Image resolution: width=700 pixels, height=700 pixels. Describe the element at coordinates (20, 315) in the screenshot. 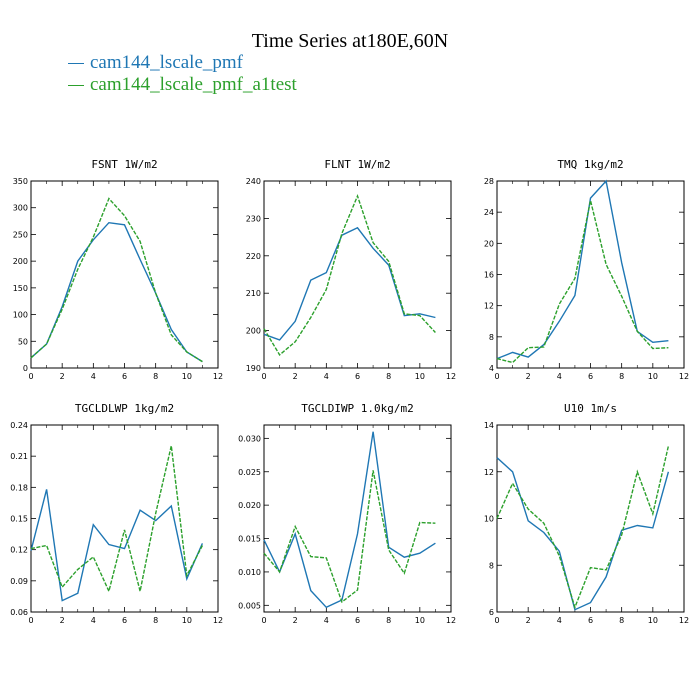

I see `y-tick-label: 100` at that location.